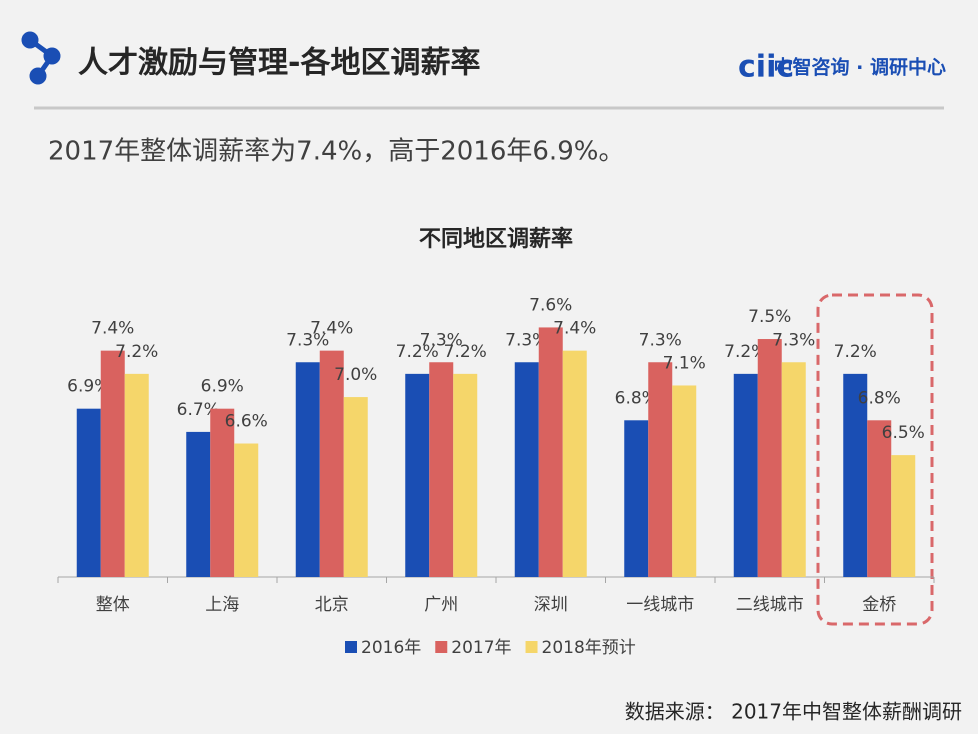 The image size is (978, 734). What do you see at coordinates (198, 410) in the screenshot?
I see `data-label: 6.7%` at bounding box center [198, 410].